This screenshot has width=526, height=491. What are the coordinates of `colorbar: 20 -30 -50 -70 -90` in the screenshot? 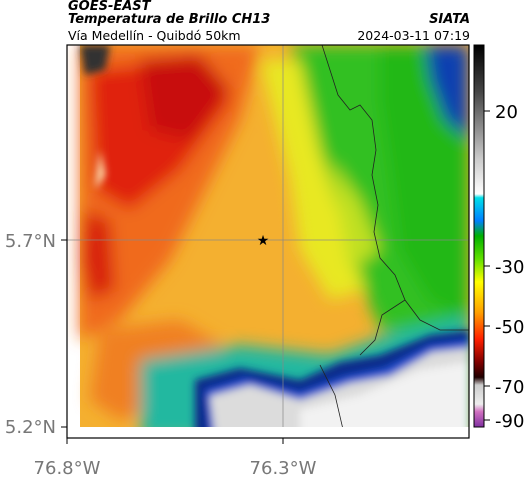 It's located at (498, 238).